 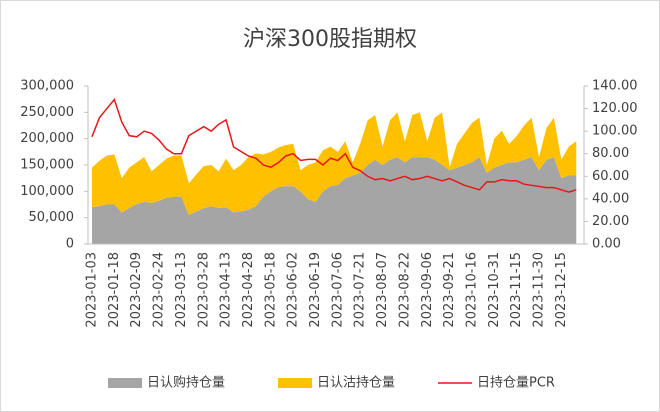 What do you see at coordinates (181, 290) in the screenshot?
I see `x-tick-label: 2023-03-13` at bounding box center [181, 290].